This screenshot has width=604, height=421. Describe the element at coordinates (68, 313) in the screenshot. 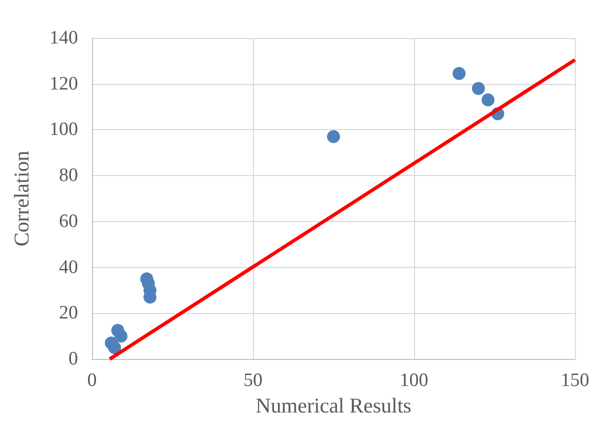

I see `y-tick-label: 20` at that location.